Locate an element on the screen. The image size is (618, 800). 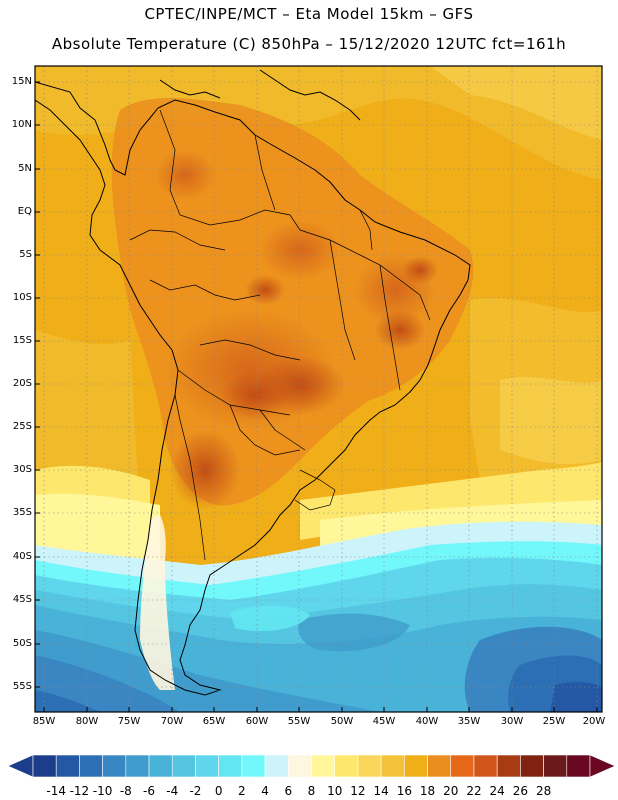
colorbar-label: 14 is located at coordinates (381, 791).